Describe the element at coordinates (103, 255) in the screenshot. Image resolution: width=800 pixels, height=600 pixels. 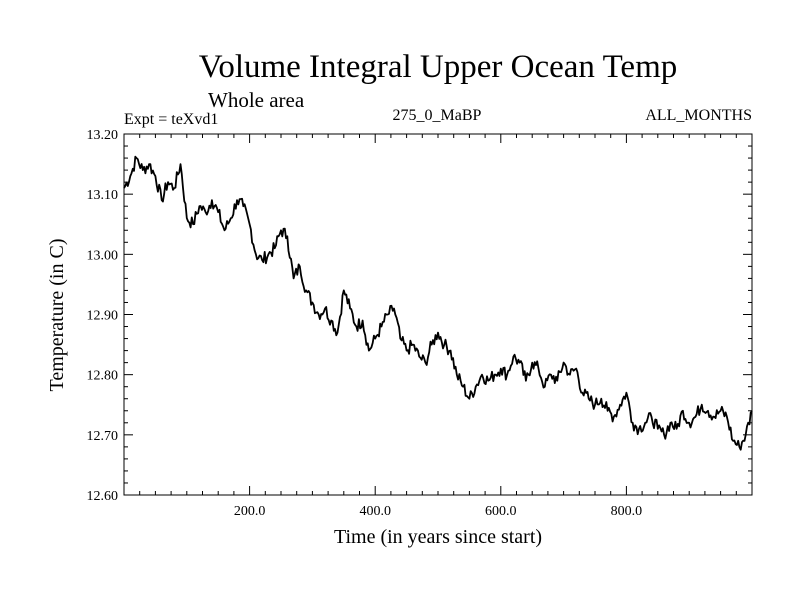
I see `y-tick-label: 13.00` at that location.